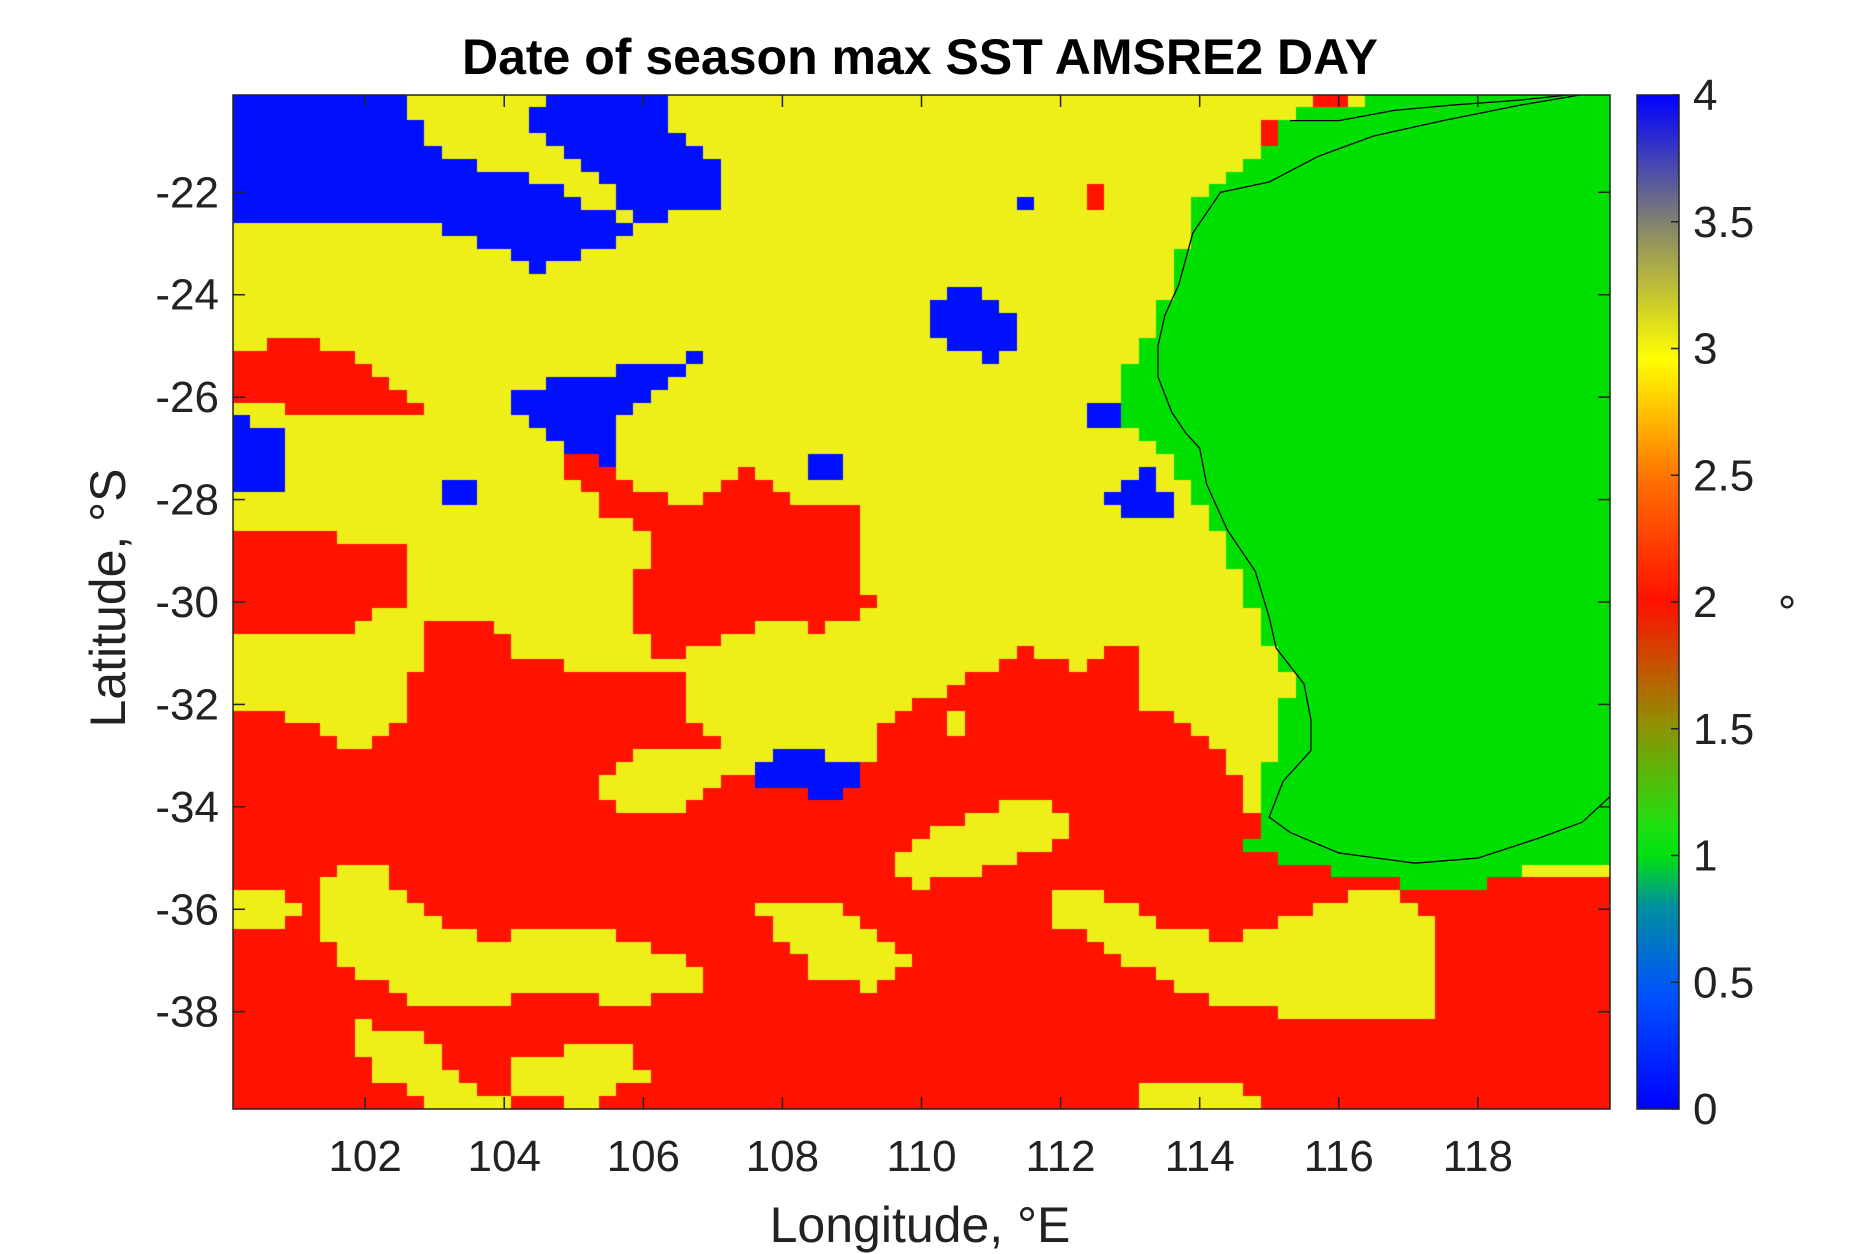 Image resolution: width=1875 pixels, height=1254 pixels. Describe the element at coordinates (187, 807) in the screenshot. I see `y-tick-label: -34` at that location.